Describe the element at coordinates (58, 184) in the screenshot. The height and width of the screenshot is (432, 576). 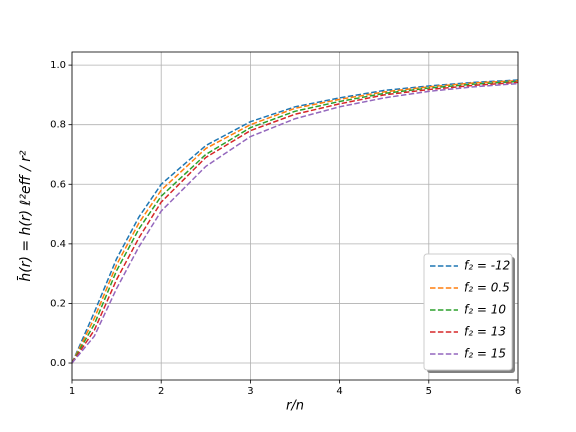
I see `y-tick-label: 0.6` at that location.